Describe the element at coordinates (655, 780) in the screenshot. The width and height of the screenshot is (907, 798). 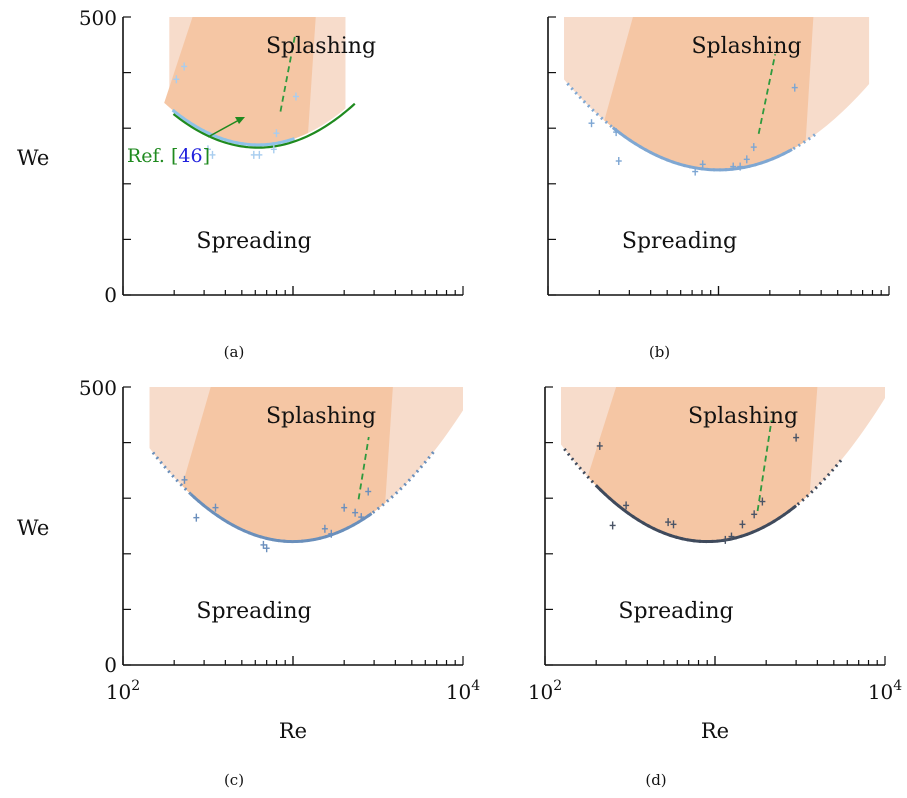
I see `panel-caption: (d)` at that location.